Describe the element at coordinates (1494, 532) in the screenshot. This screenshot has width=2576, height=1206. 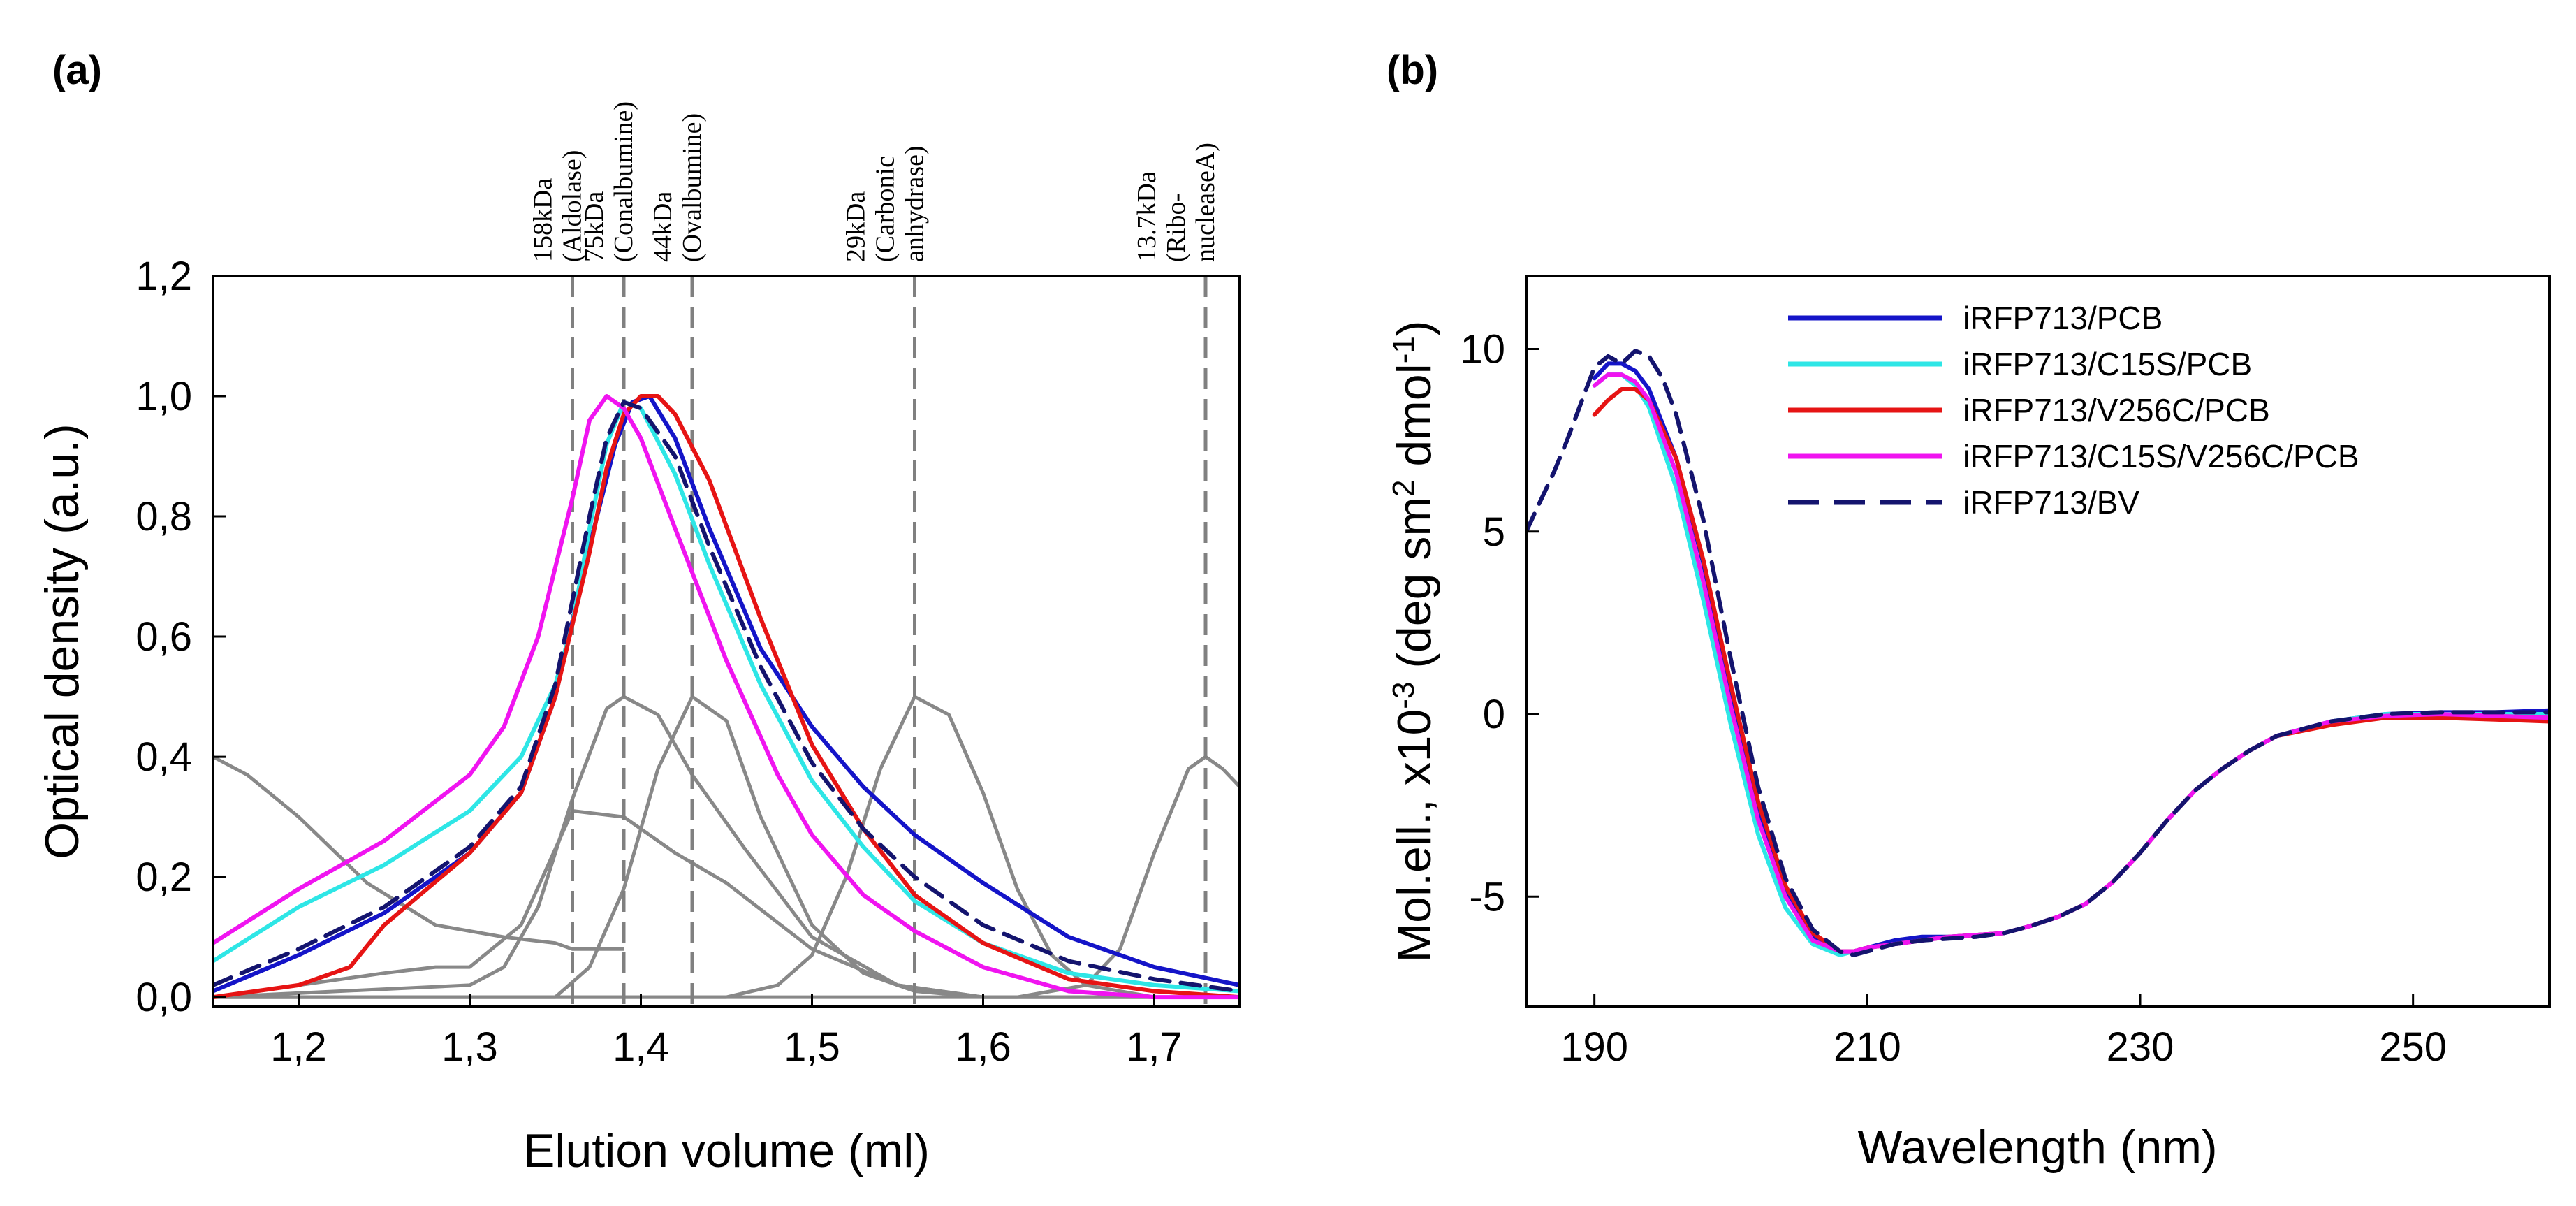
I see `panel-b-y-tick-label: 5` at that location.